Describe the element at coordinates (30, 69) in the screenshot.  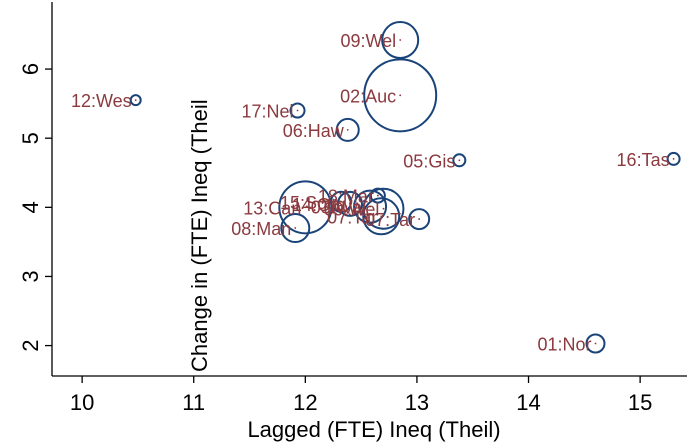
I see `y-tick-label: 6` at that location.